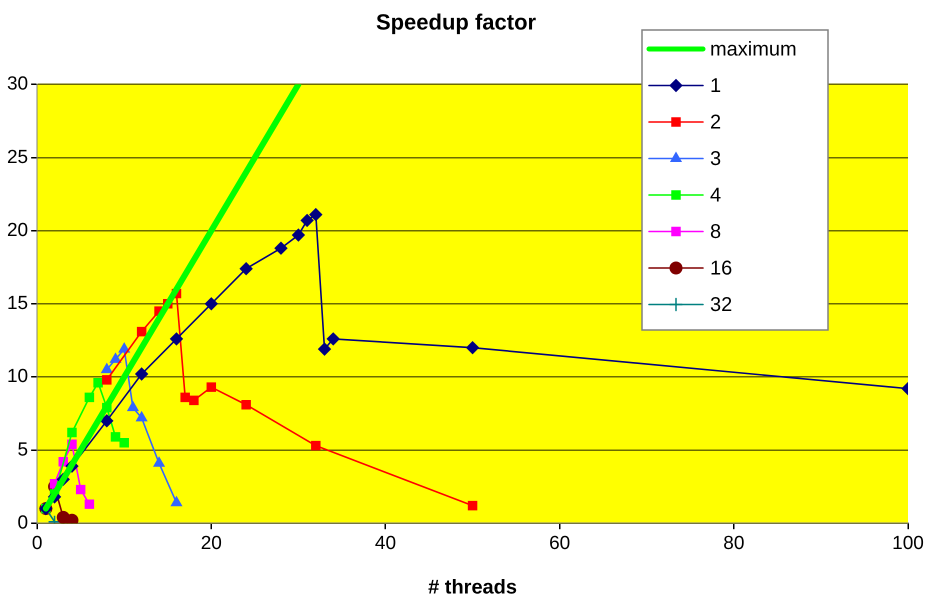 This screenshot has height=606, width=930. What do you see at coordinates (716, 232) in the screenshot?
I see `legend-label: 8` at bounding box center [716, 232].